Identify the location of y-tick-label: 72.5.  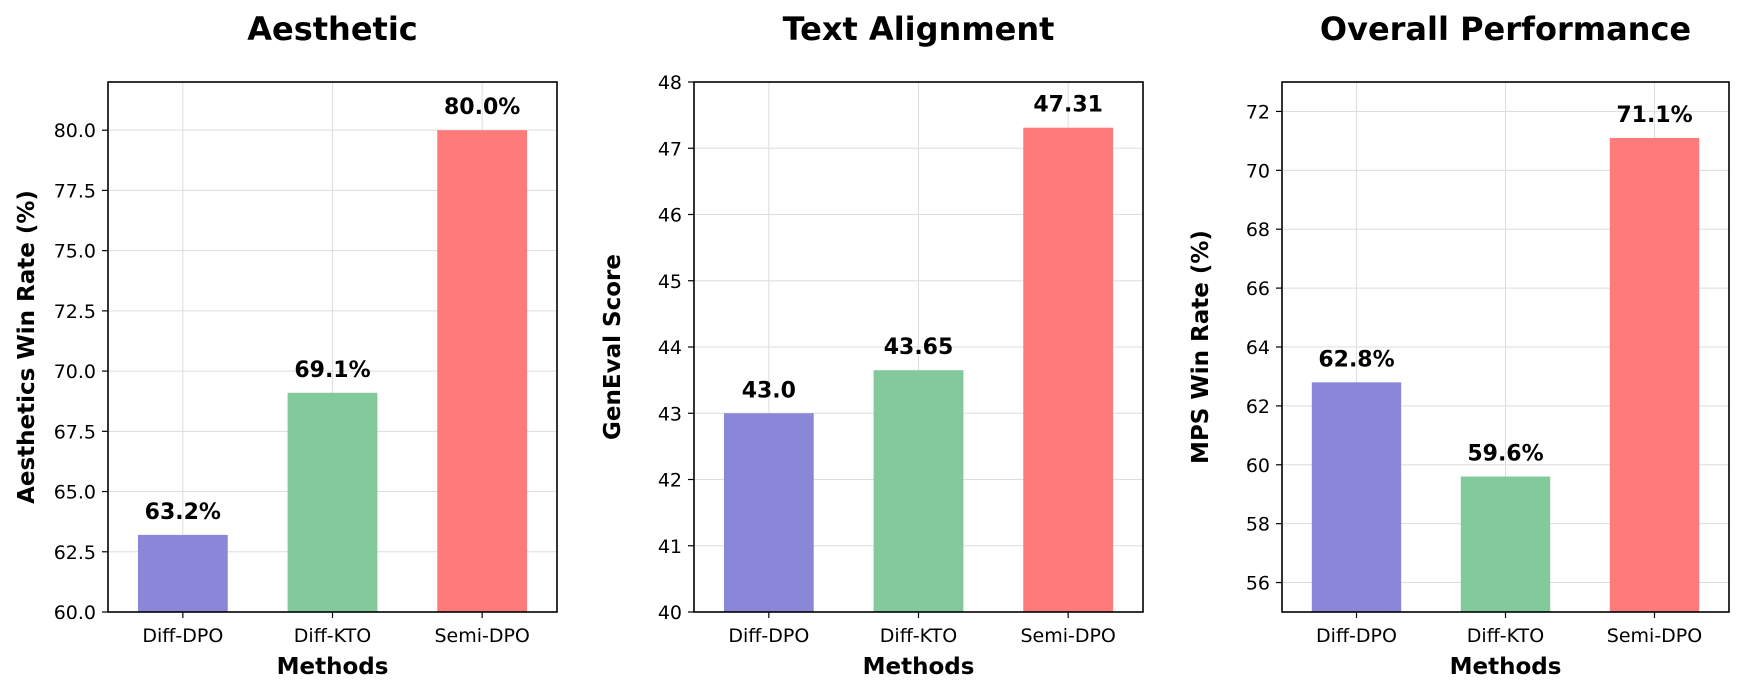
(75, 312).